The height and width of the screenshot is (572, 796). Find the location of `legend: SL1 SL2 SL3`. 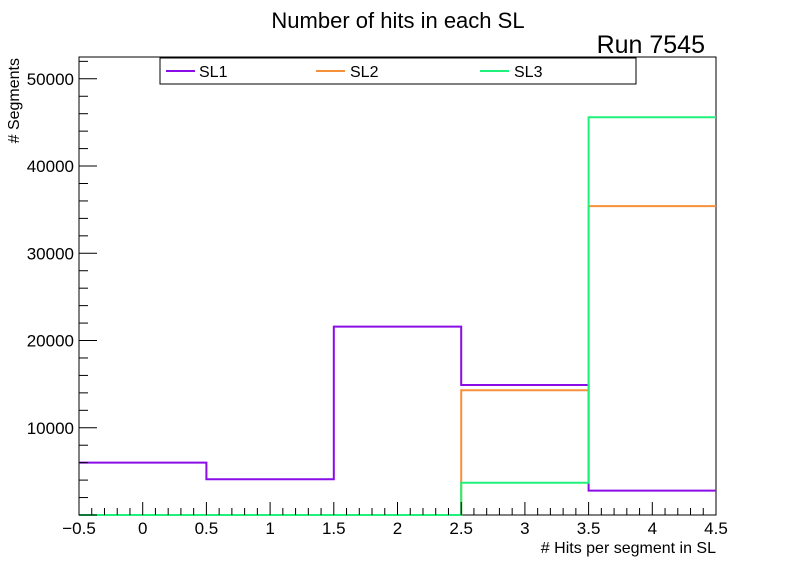

legend: SL1 SL2 SL3 is located at coordinates (398, 71).